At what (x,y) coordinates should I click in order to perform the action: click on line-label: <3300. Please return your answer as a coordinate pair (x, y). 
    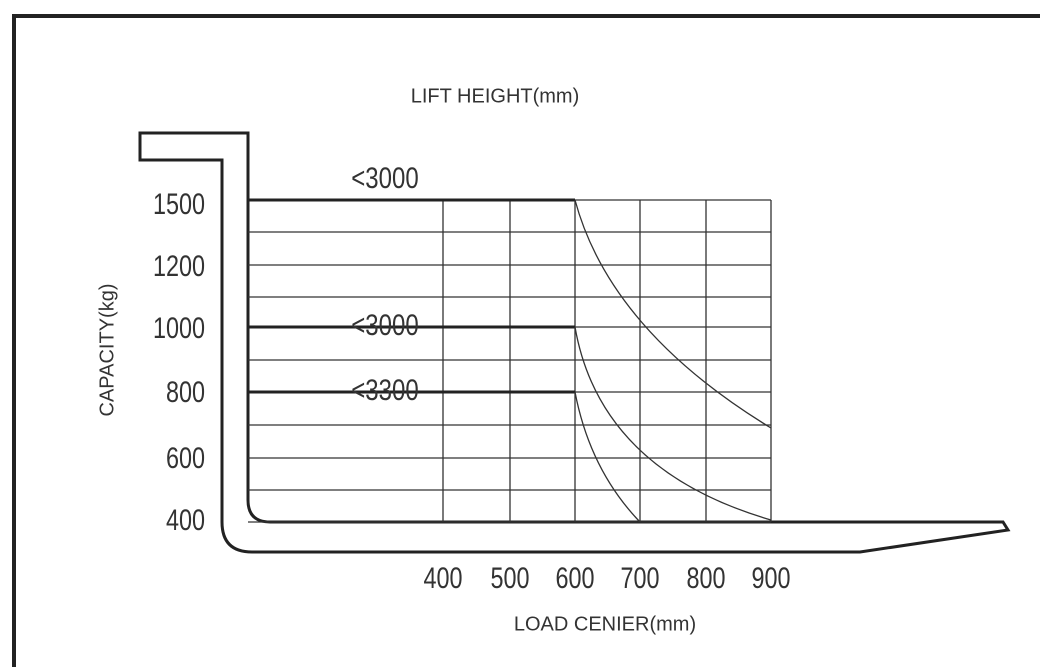
    Looking at the image, I should click on (384, 389).